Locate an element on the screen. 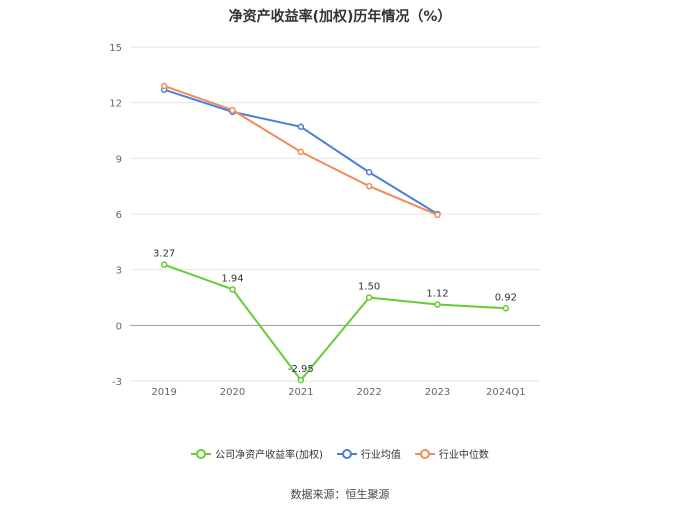 The image size is (680, 509). data-label: -2.95 is located at coordinates (301, 369).